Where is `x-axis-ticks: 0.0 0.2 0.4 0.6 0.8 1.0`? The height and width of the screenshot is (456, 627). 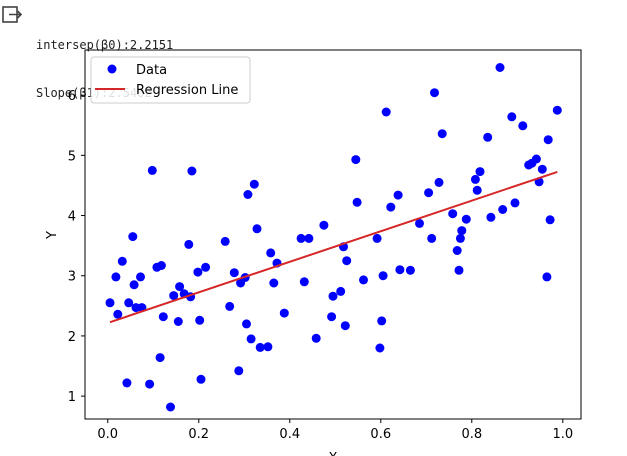 x-axis-ticks: 0.0 0.2 0.4 0.6 0.8 1.0 is located at coordinates (335, 430).